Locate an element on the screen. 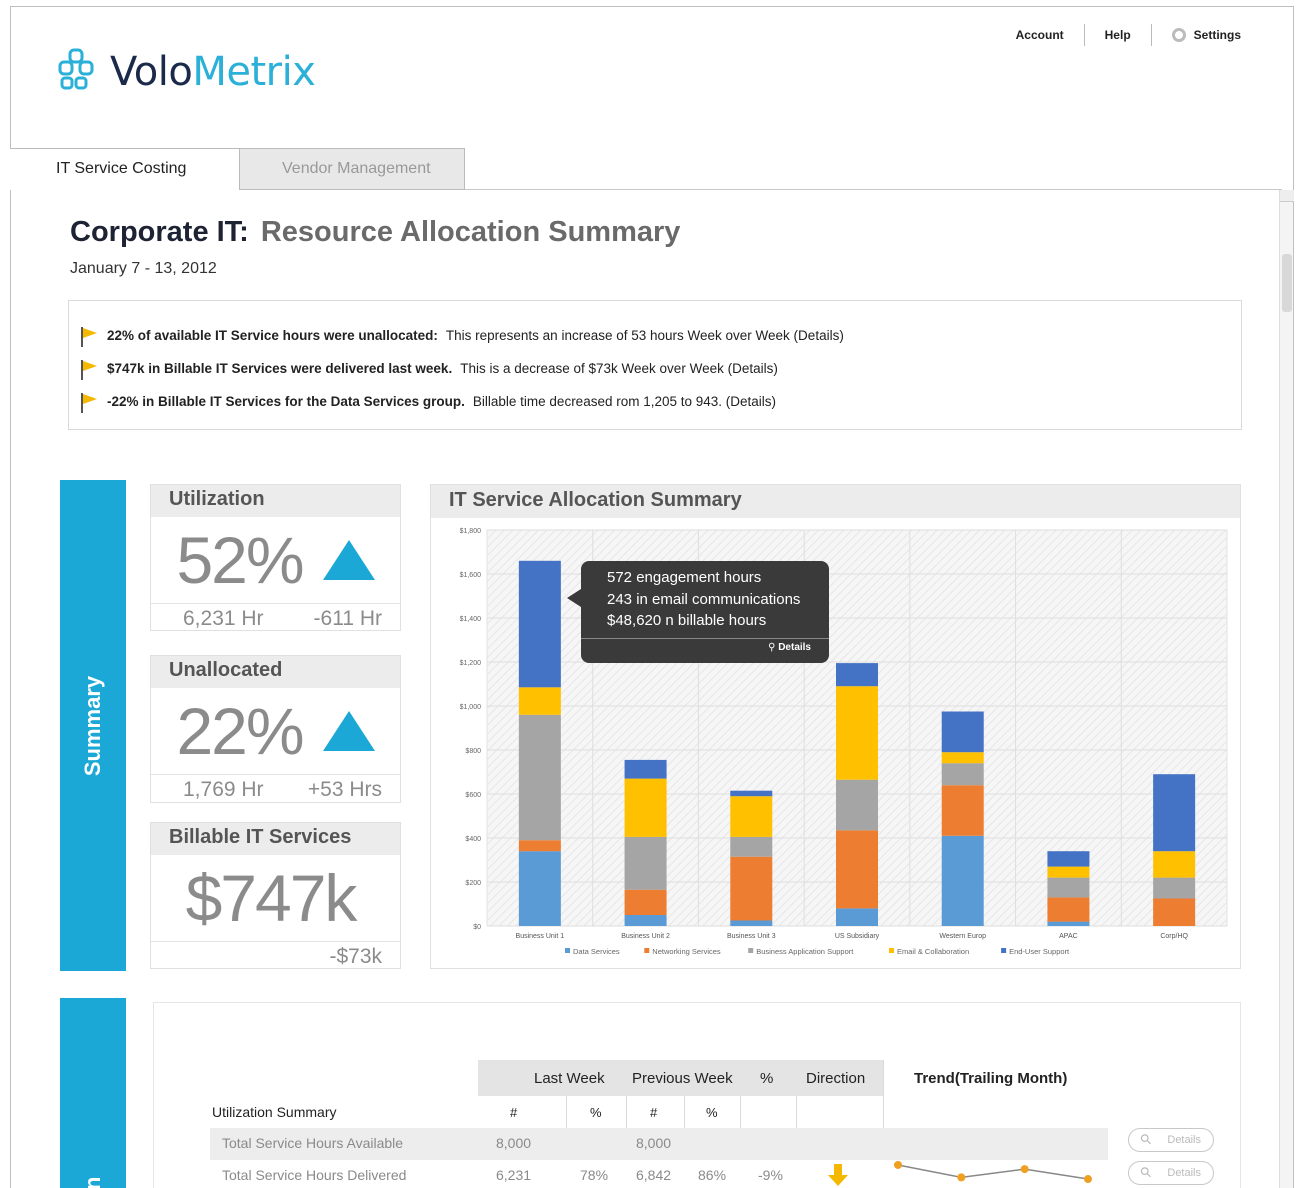 This screenshot has width=1305, height=1188. column-divider is located at coordinates (883, 1124).